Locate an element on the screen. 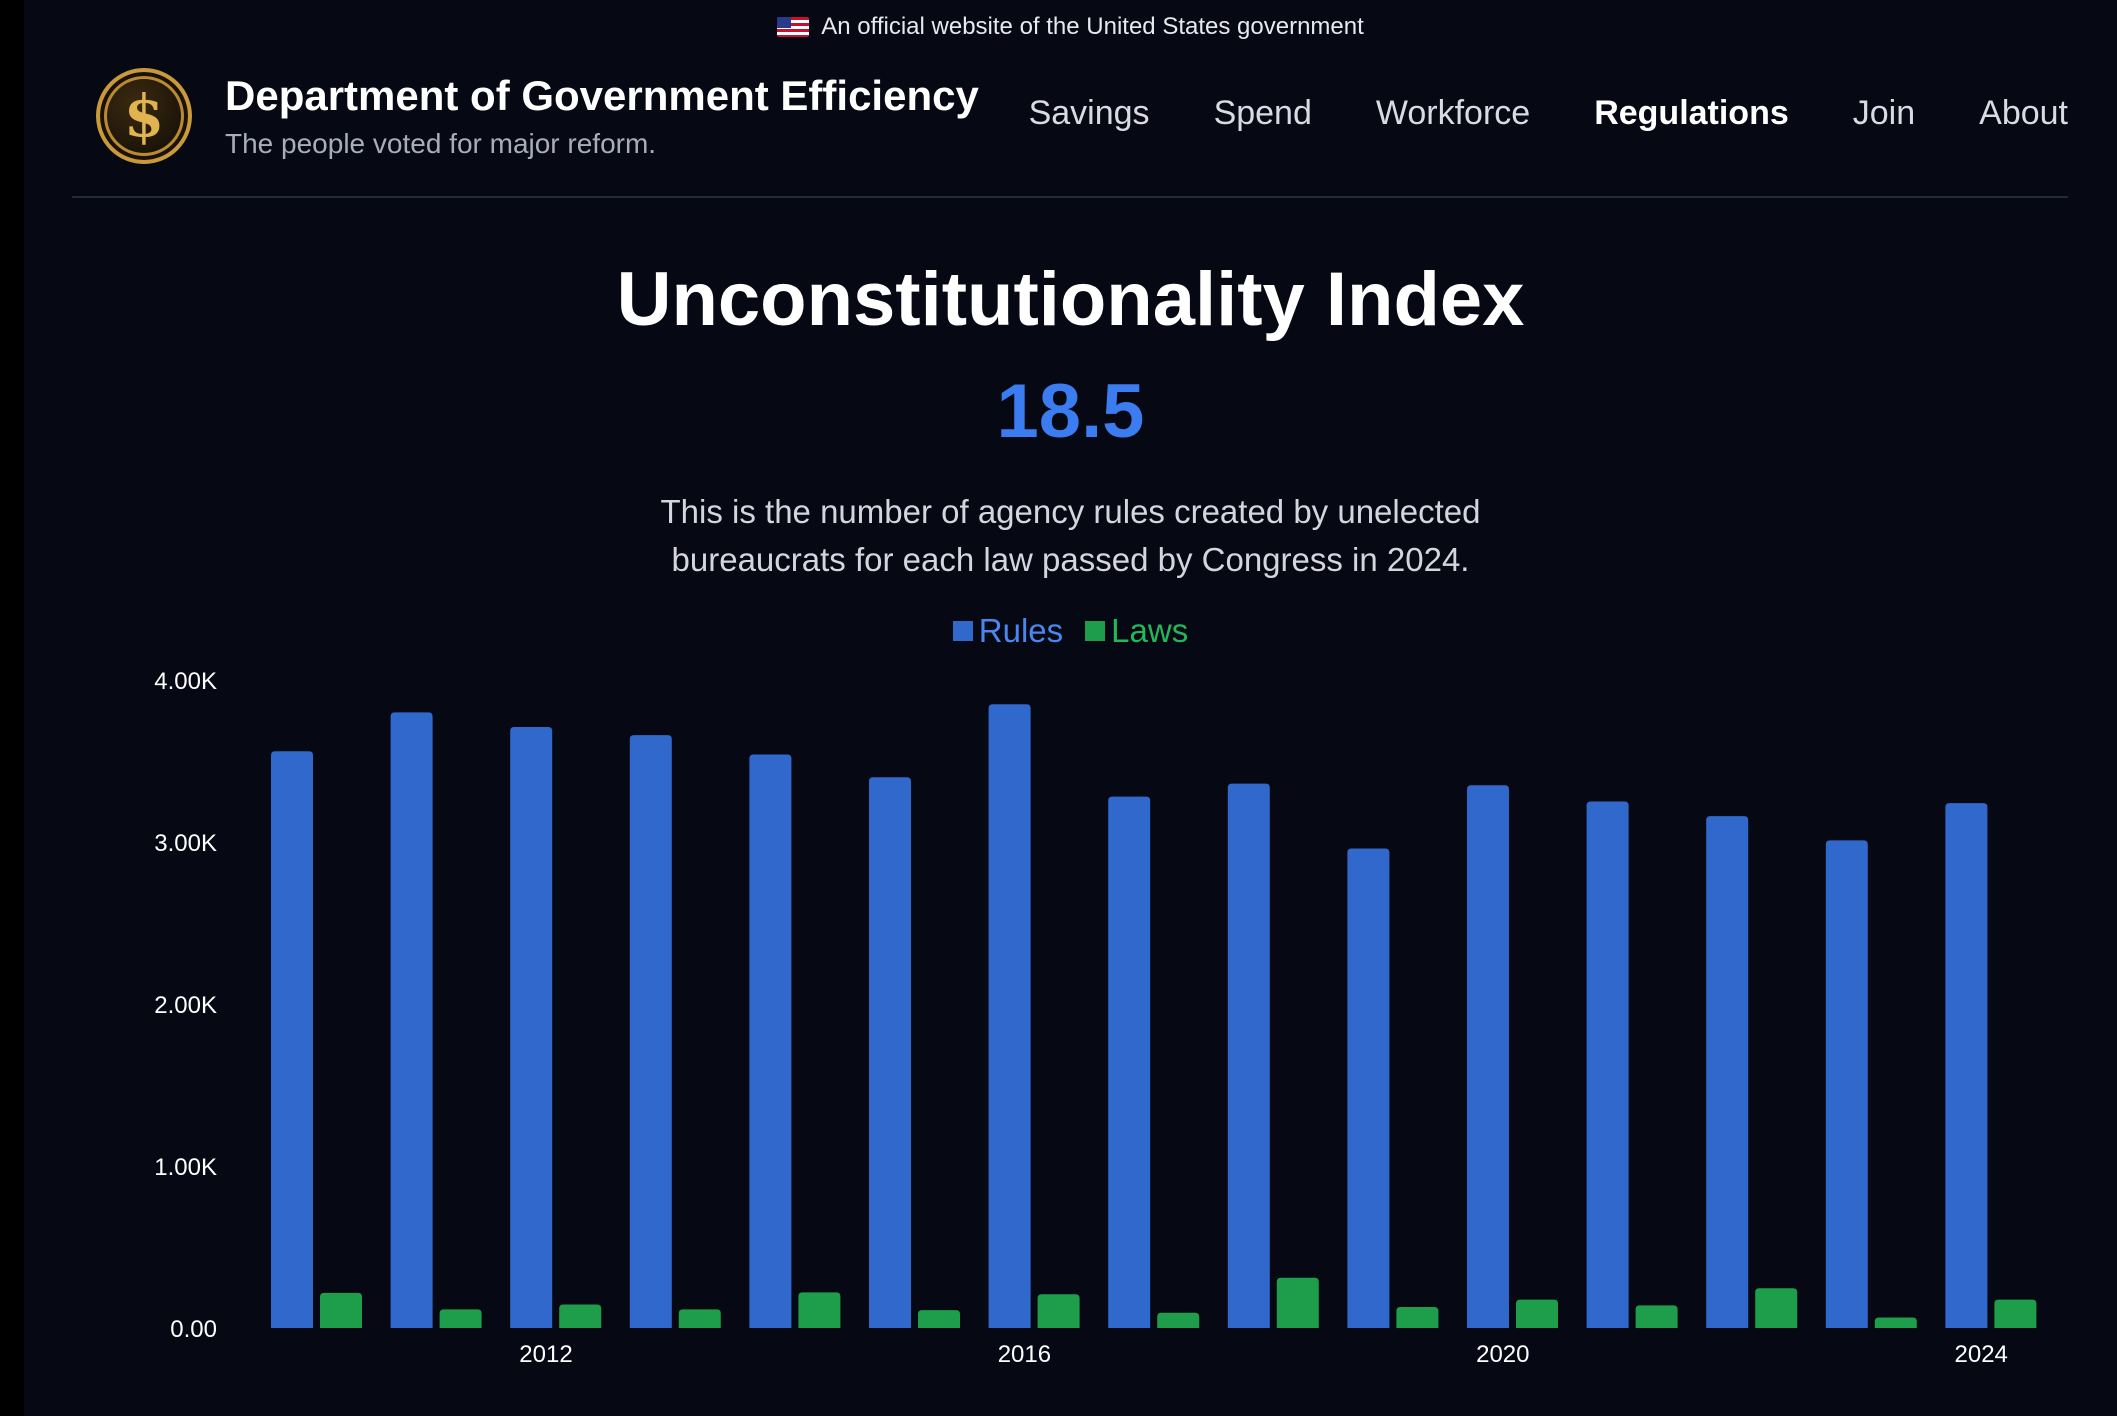 Image resolution: width=2117 pixels, height=1416 pixels. y-tick-label: 3.00K is located at coordinates (185, 843).